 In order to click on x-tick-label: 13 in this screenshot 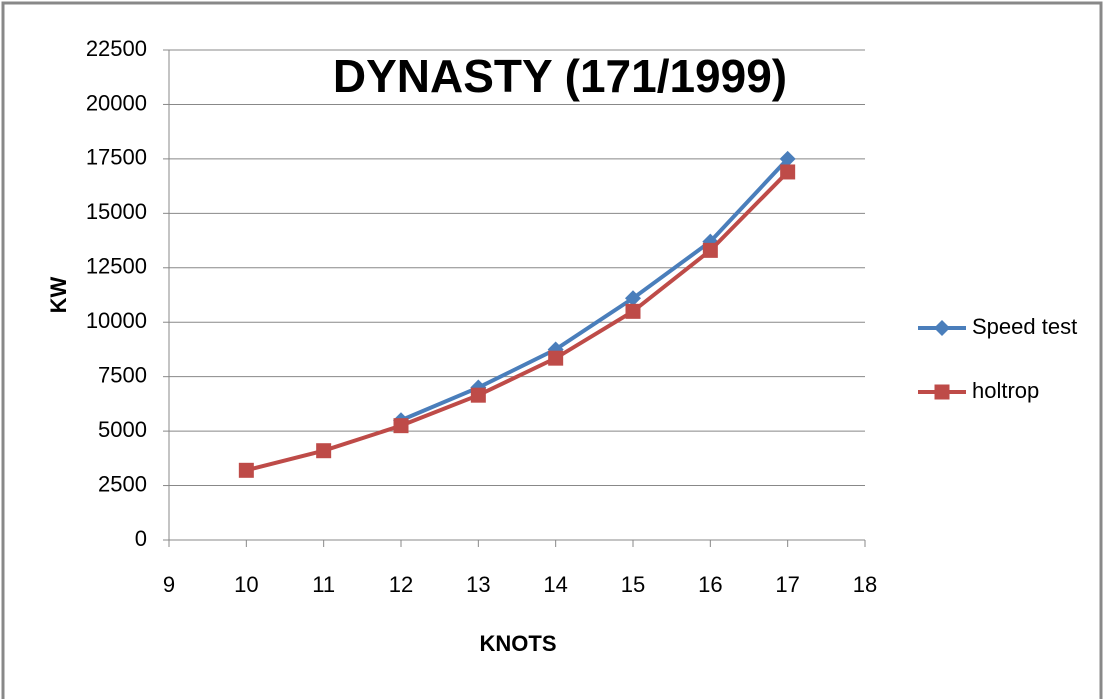, I will do `click(478, 584)`.